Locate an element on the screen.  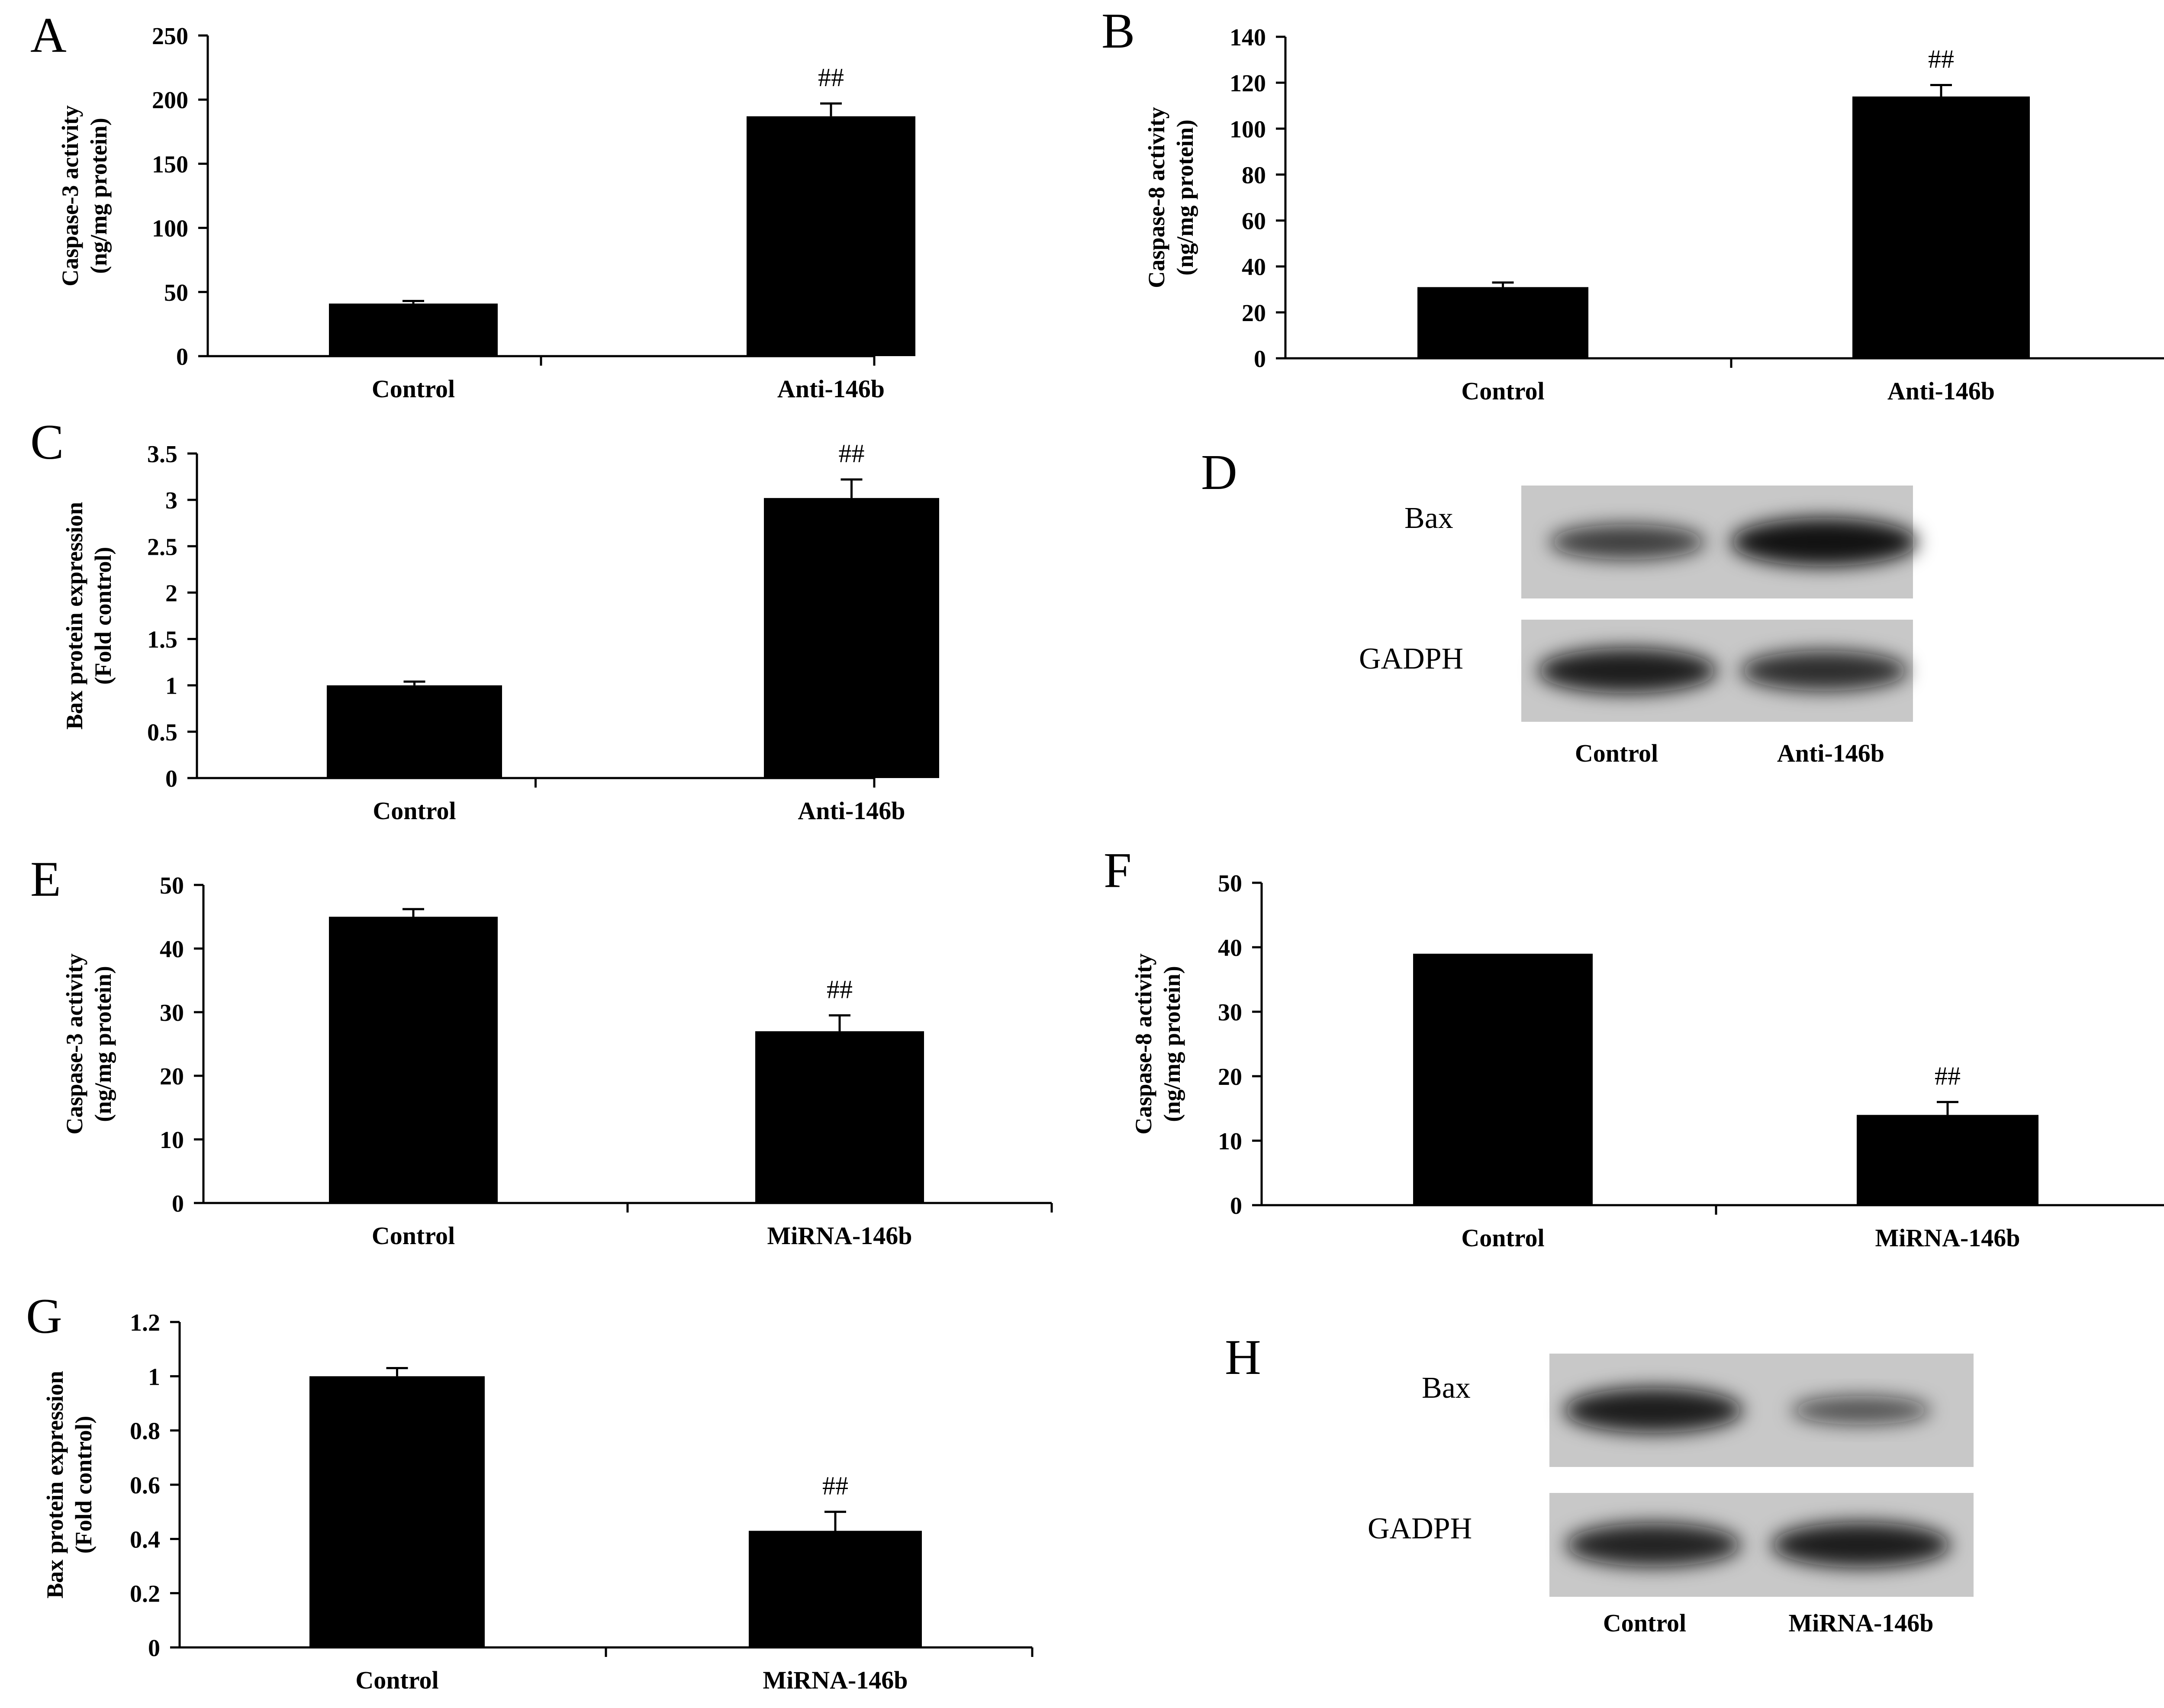
y-tick-label: 120 is located at coordinates (1248, 83).